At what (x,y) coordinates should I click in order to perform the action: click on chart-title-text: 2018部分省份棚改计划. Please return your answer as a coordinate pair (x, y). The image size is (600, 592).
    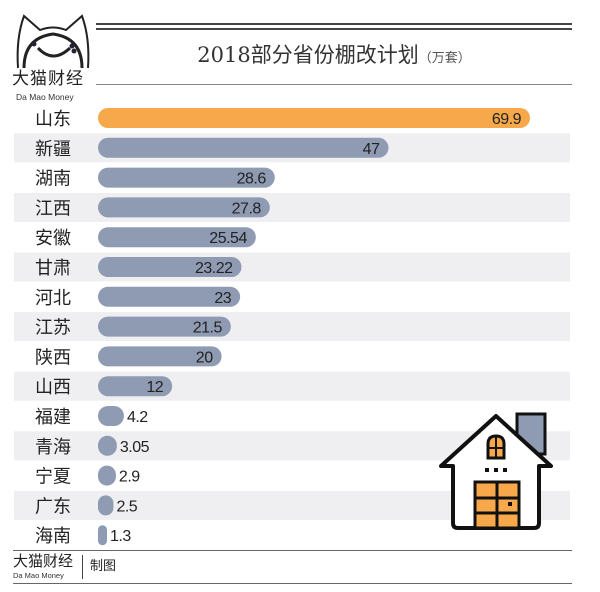
    Looking at the image, I should click on (308, 55).